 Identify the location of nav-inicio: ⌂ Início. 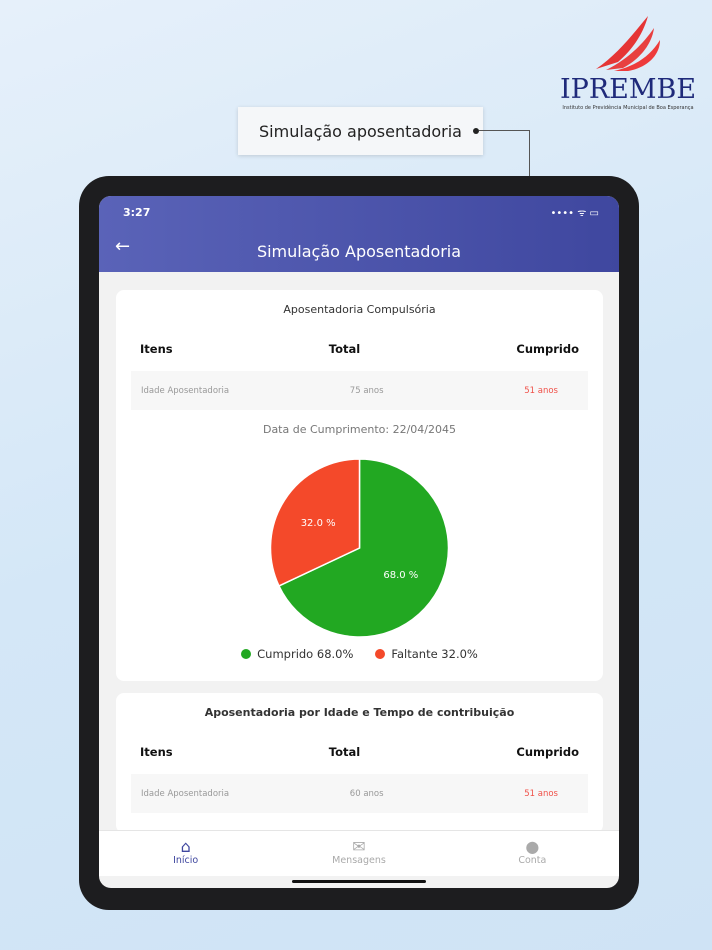
(185, 853).